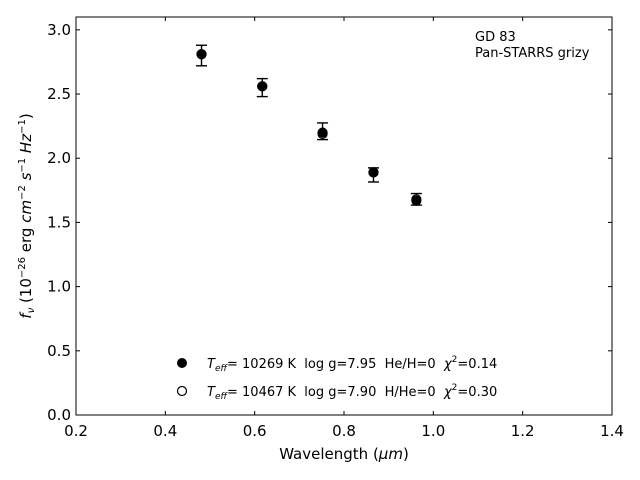 This screenshot has width=640, height=480. I want to click on x-tick-label: 0.8, so click(344, 431).